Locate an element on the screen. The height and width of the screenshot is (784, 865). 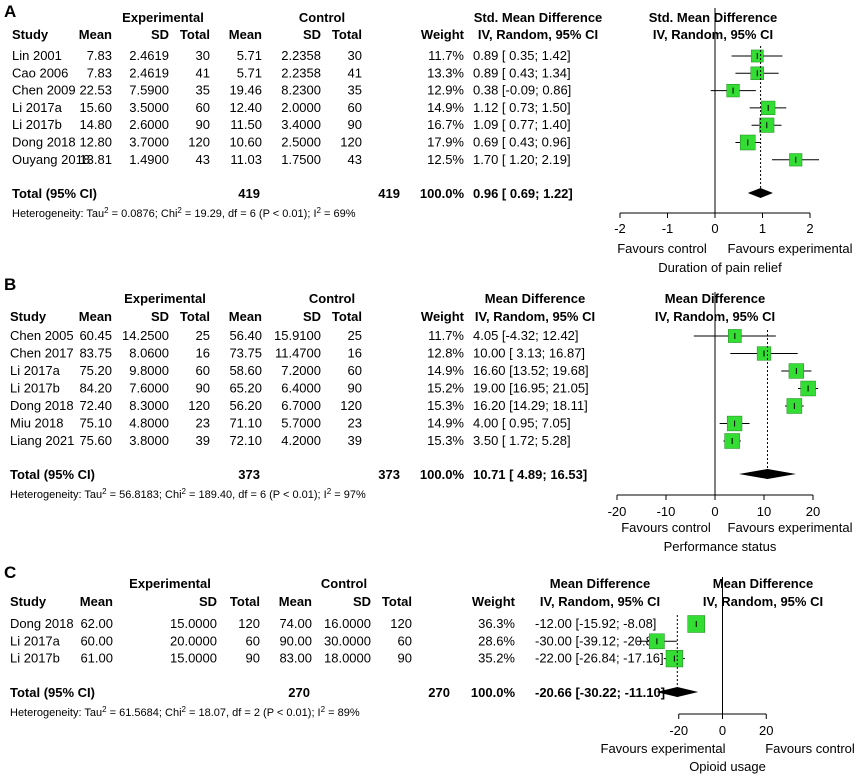
effect-ci: 4.05 [-4.32; 12.42] is located at coordinates (526, 335).